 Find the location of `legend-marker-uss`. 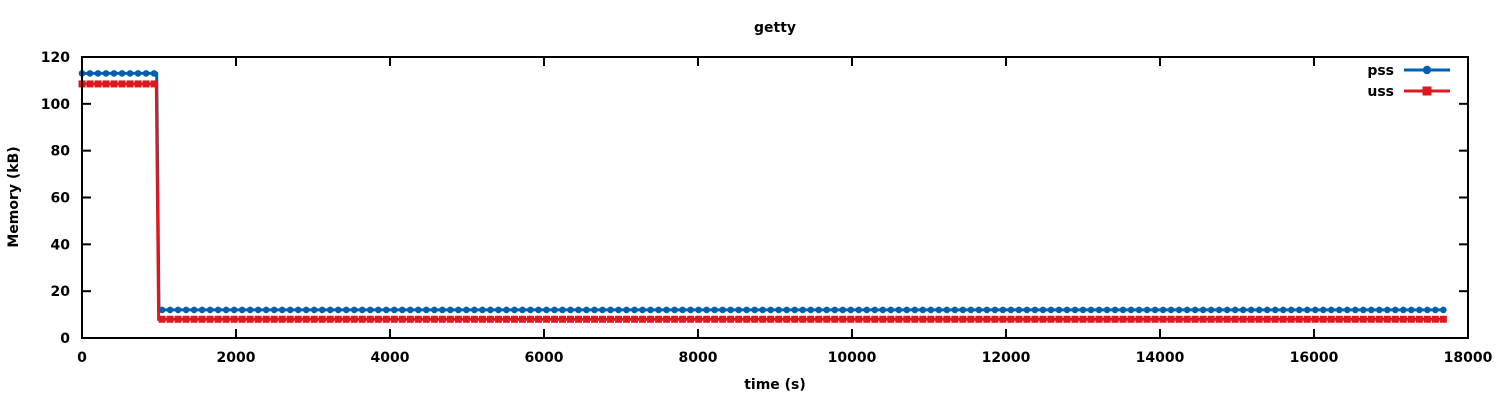

legend-marker-uss is located at coordinates (1427, 91).